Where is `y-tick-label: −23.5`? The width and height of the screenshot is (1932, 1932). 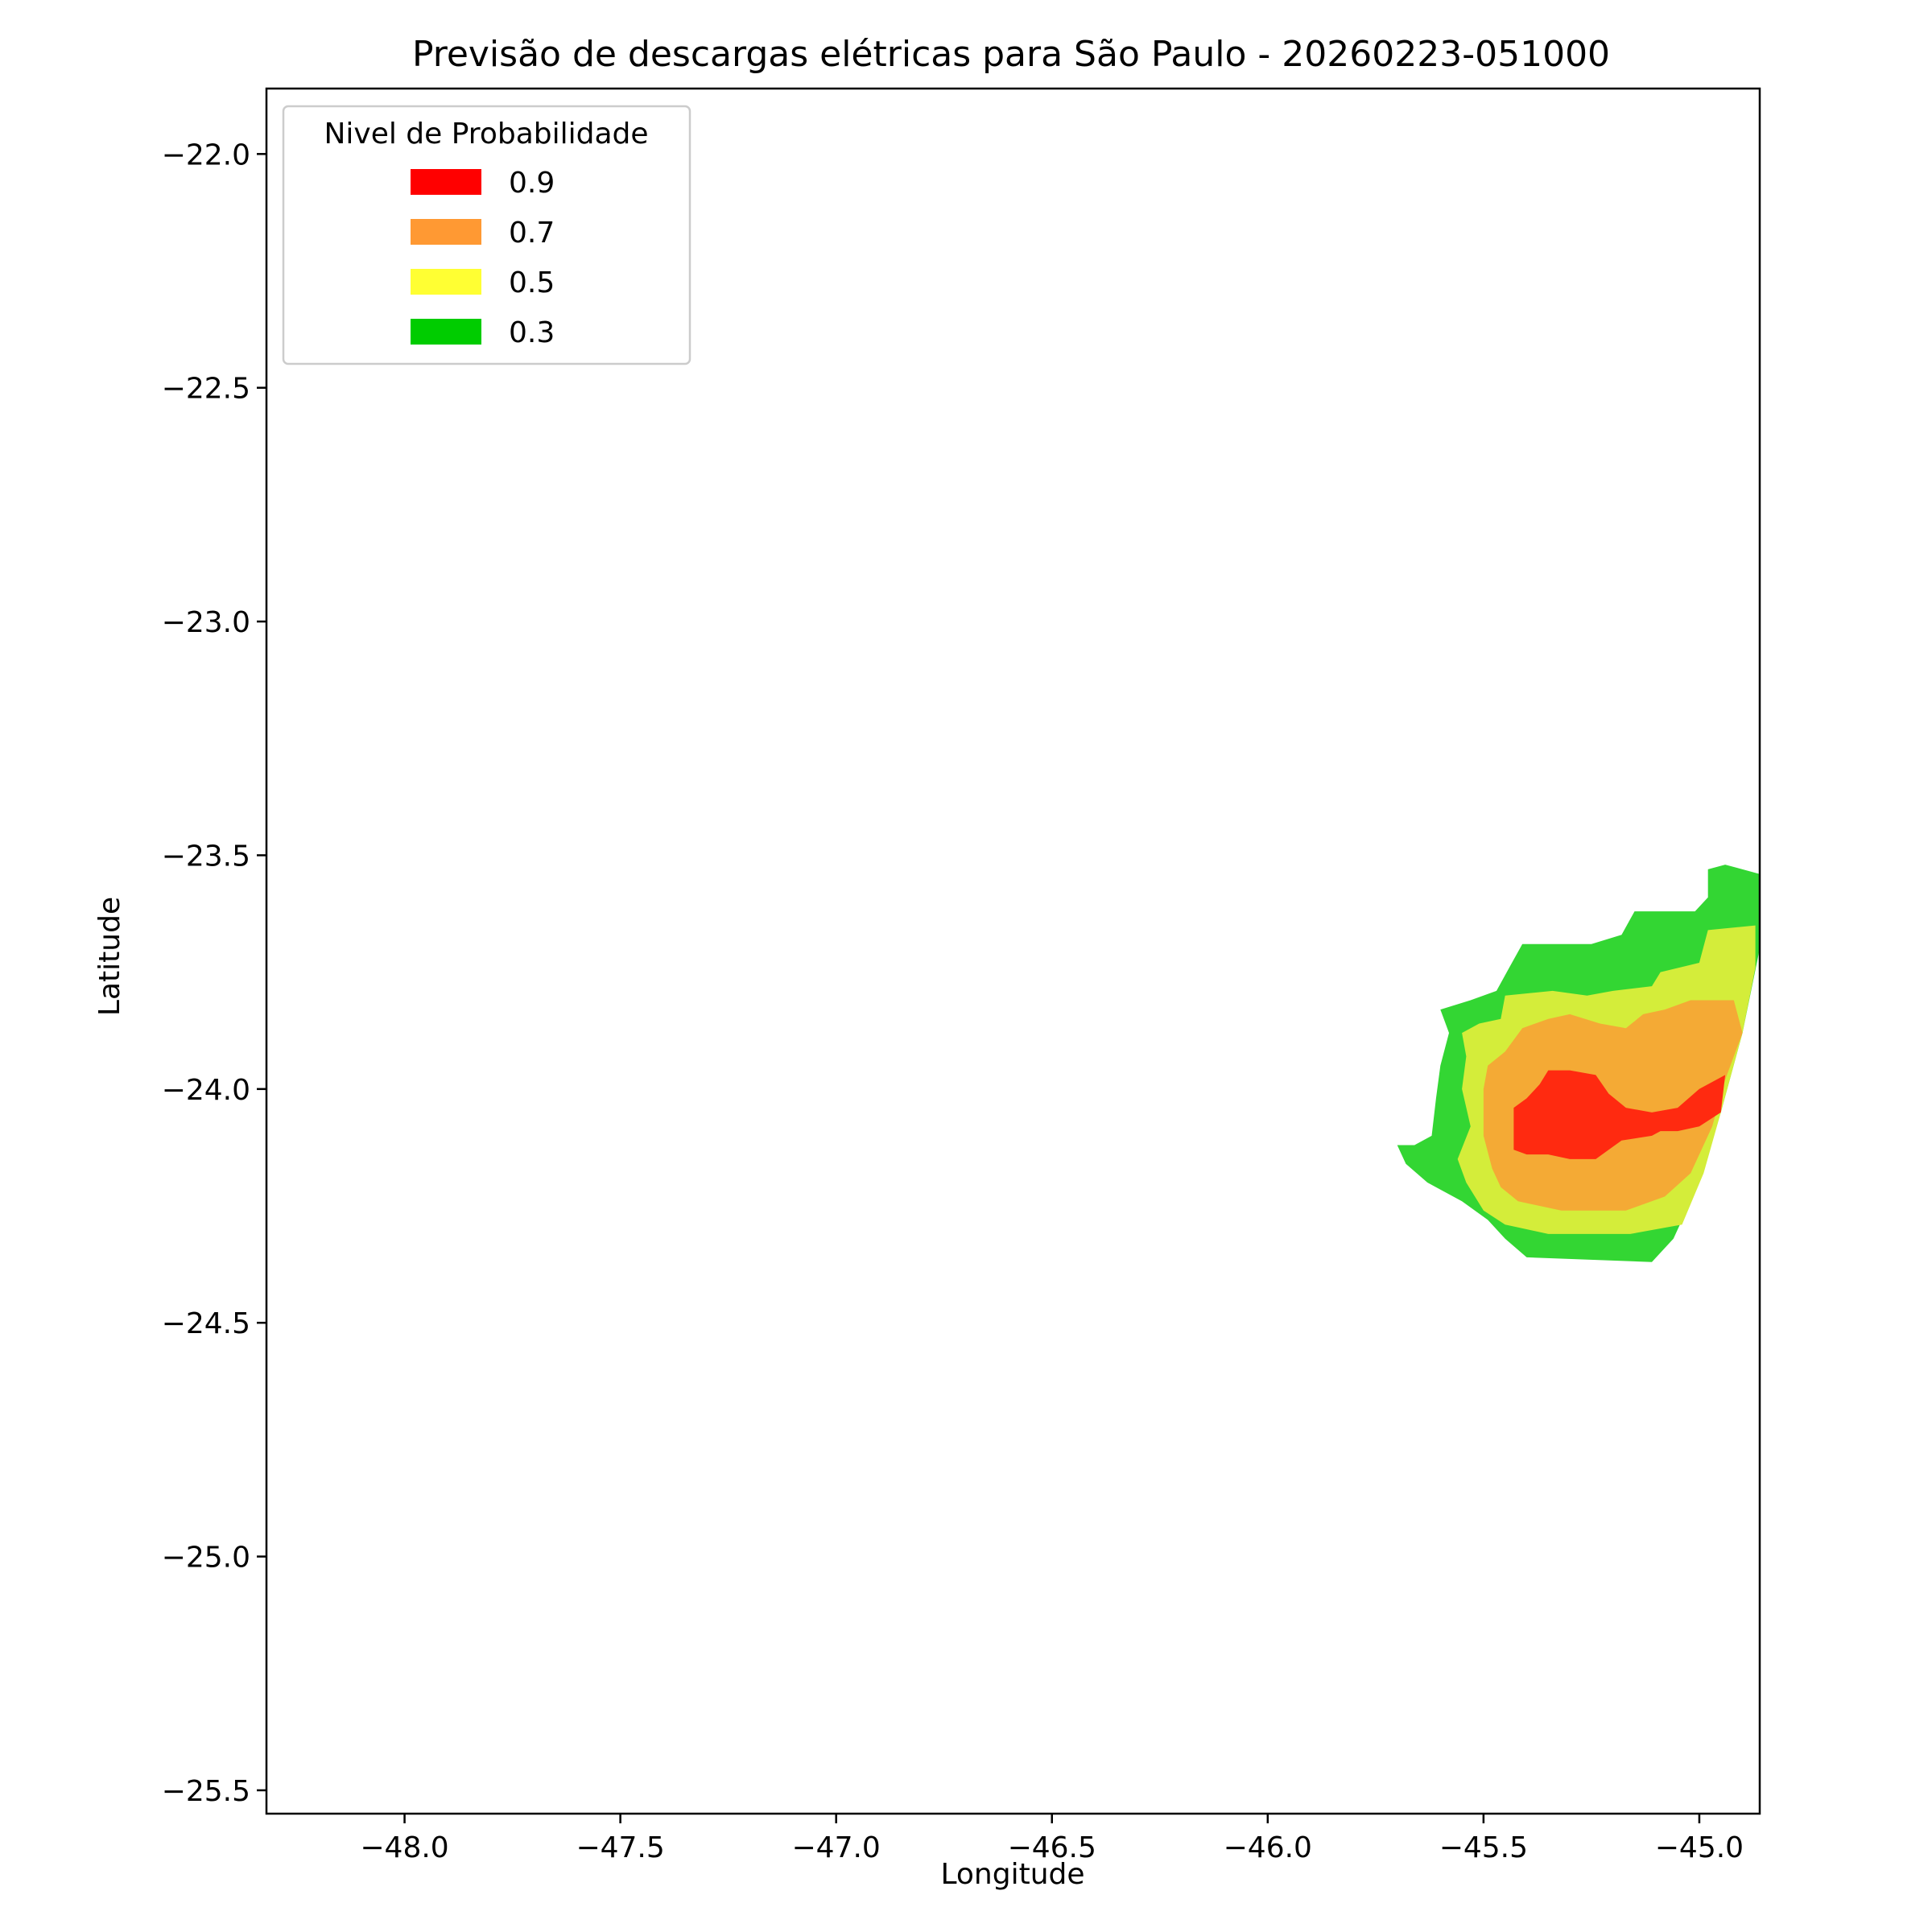
y-tick-label: −23.5 is located at coordinates (206, 856).